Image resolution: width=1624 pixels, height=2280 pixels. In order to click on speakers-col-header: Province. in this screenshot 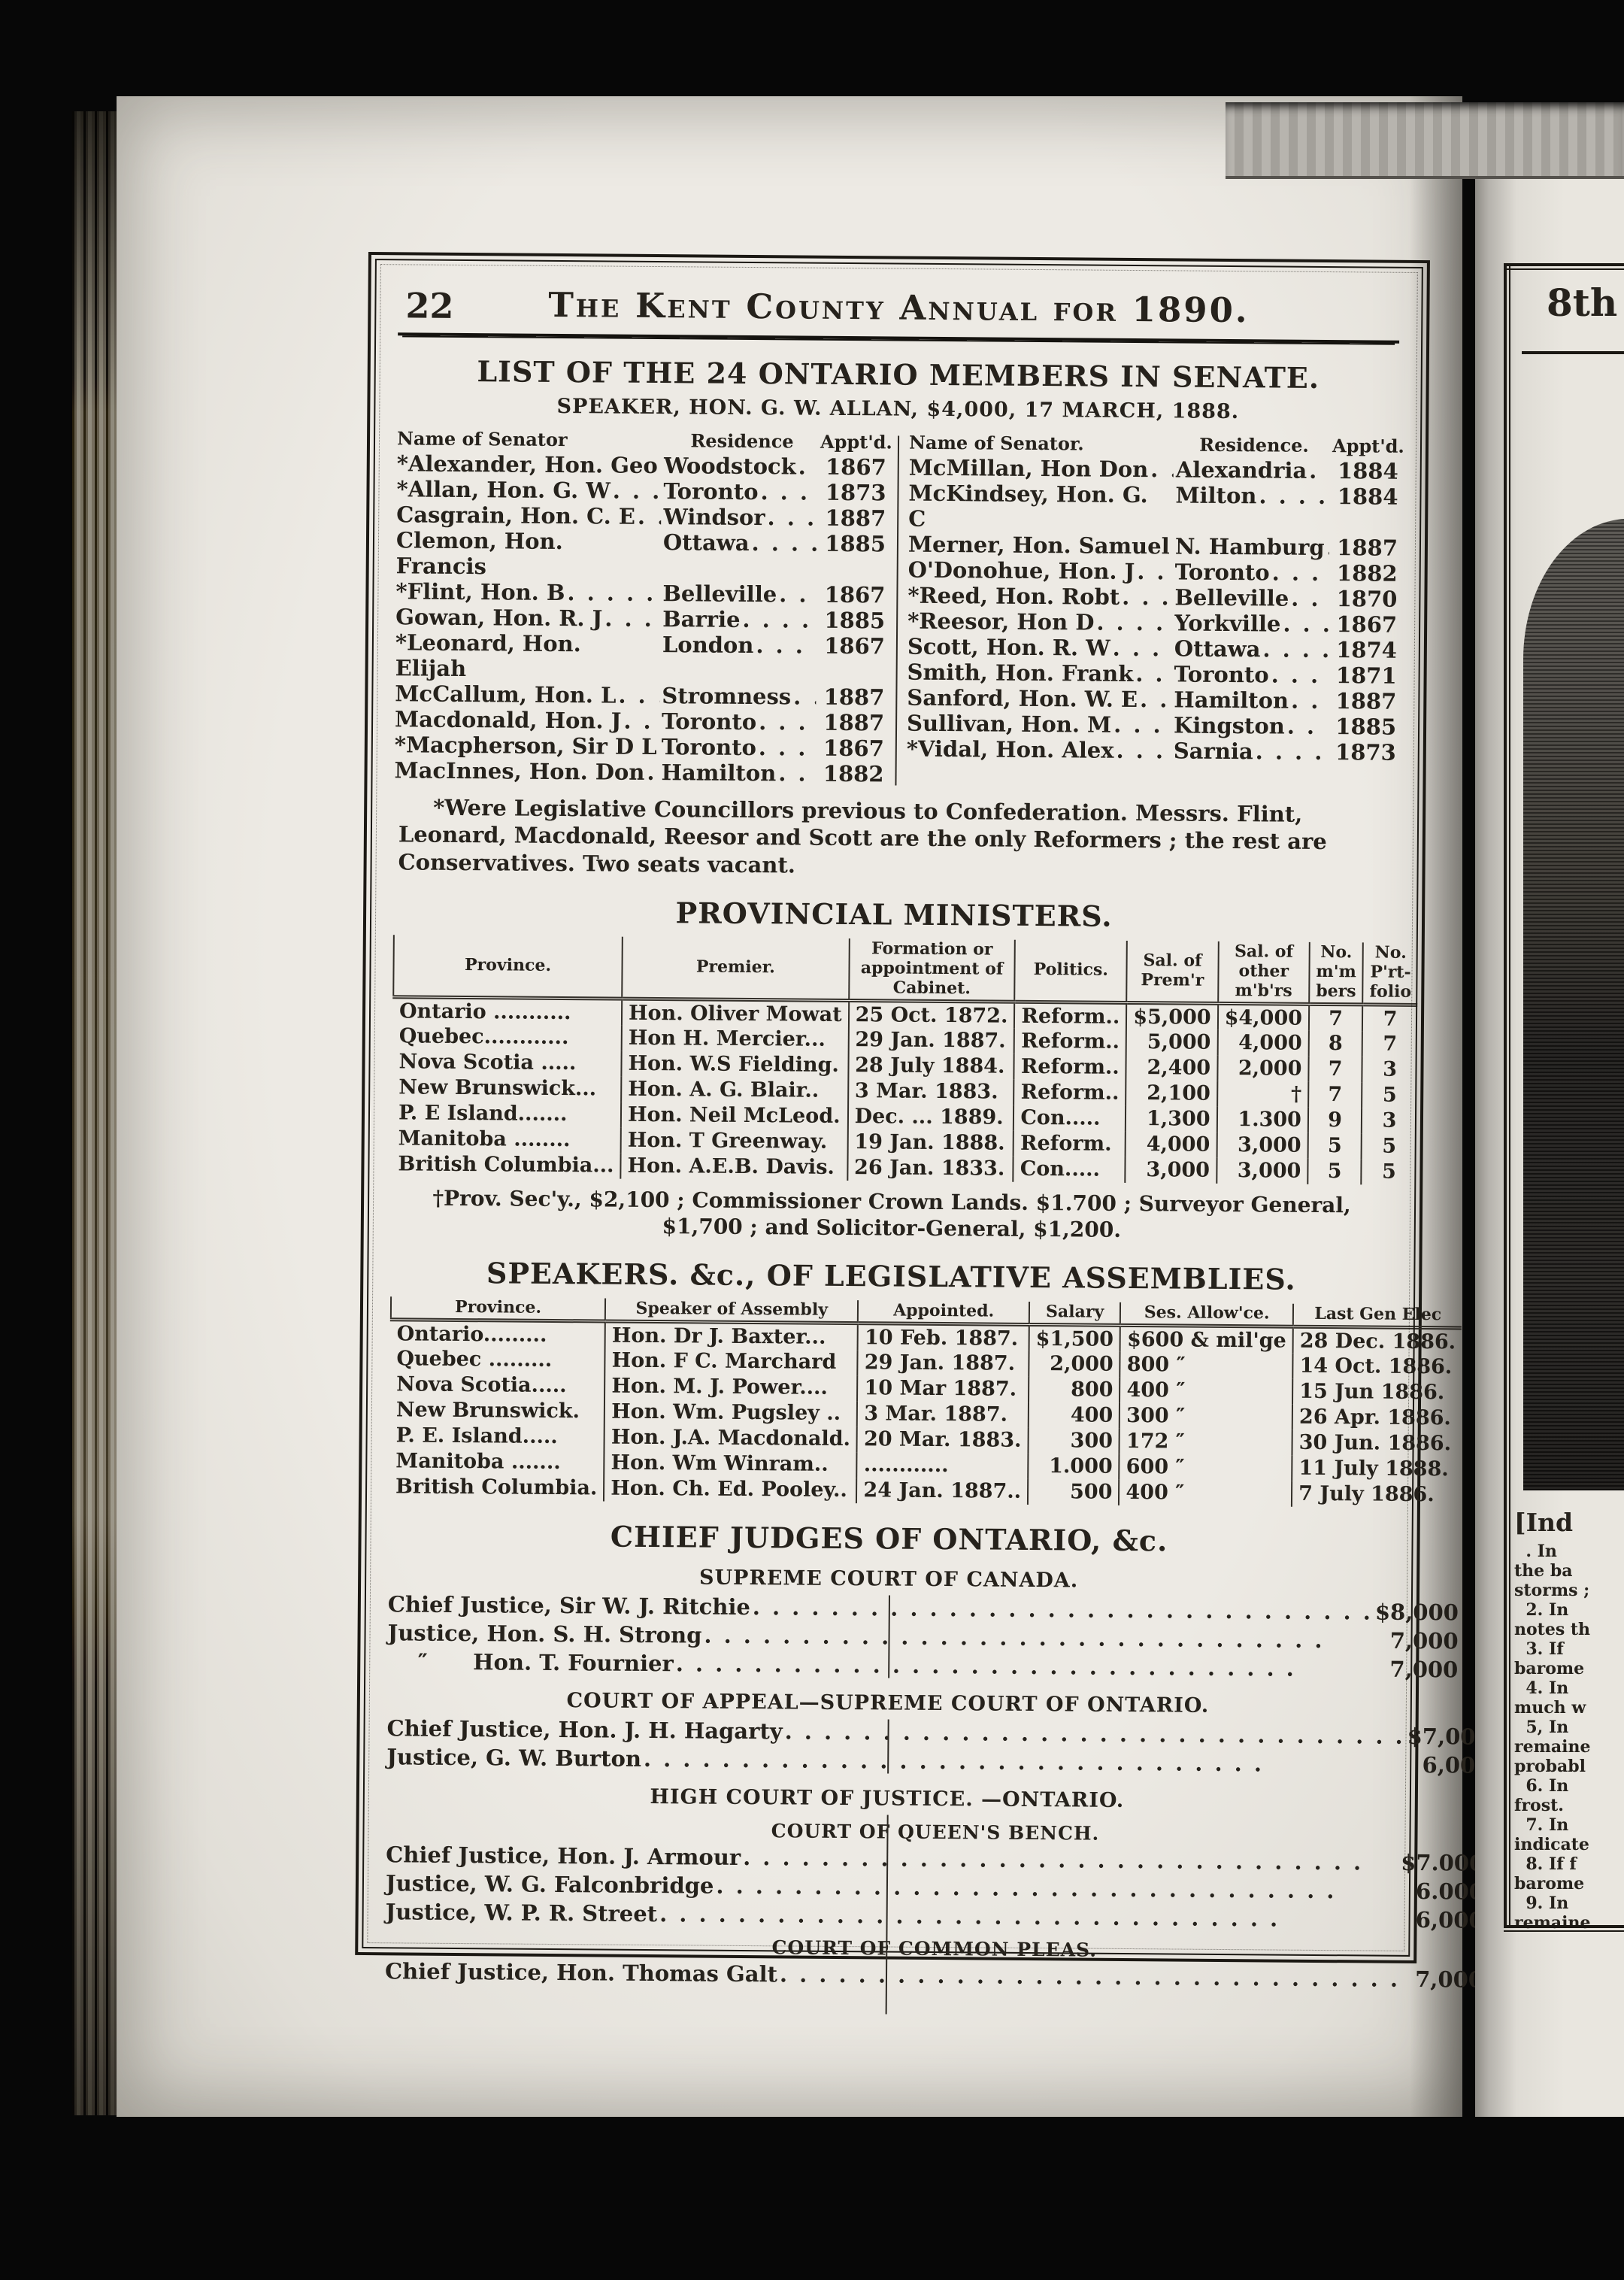, I will do `click(498, 1308)`.